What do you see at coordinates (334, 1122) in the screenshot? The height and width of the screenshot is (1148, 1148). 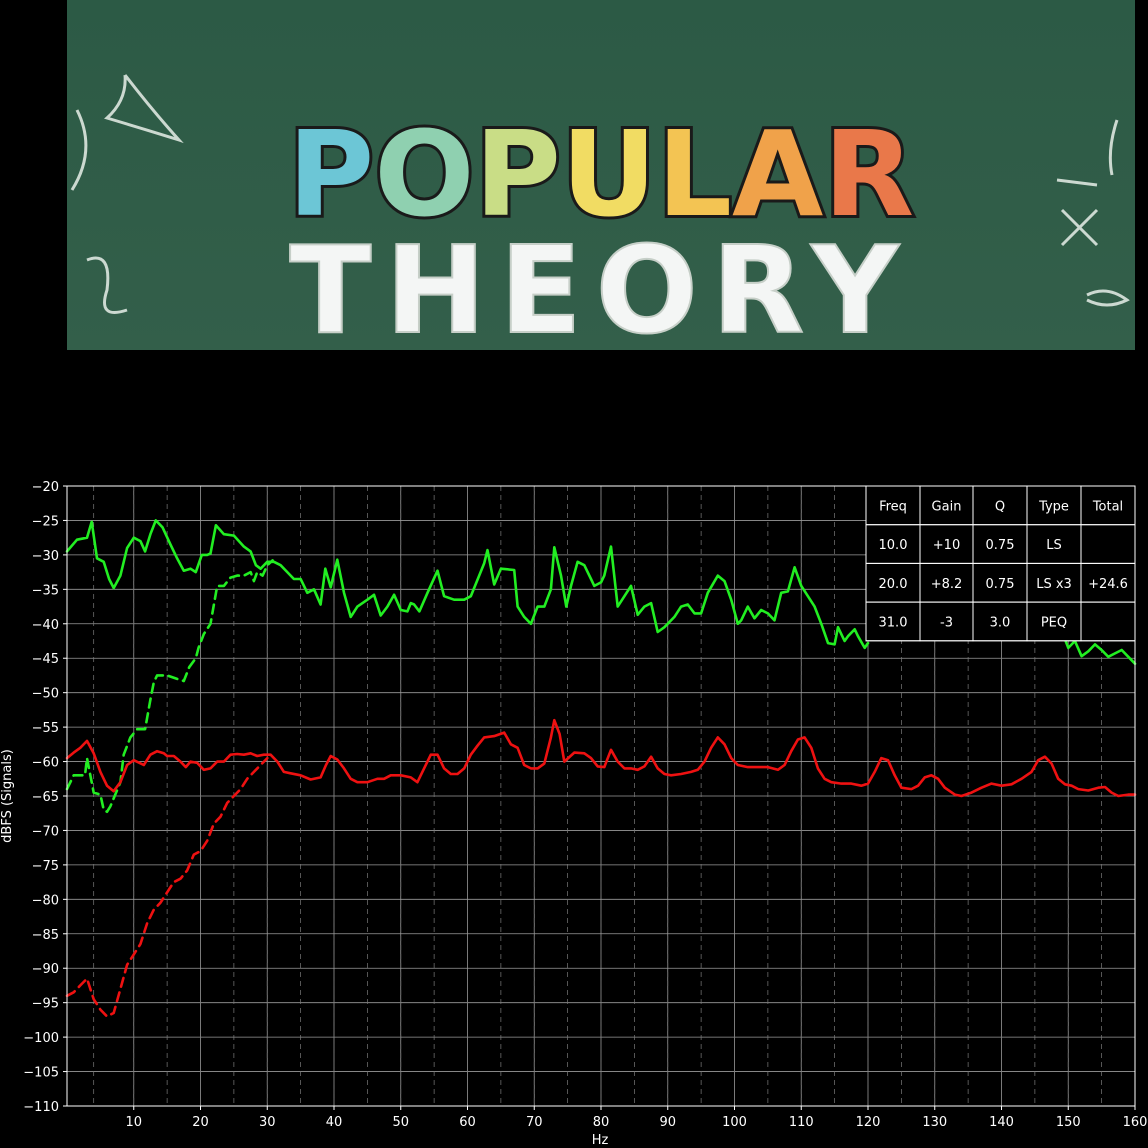 I see `x-tick-label: 40` at bounding box center [334, 1122].